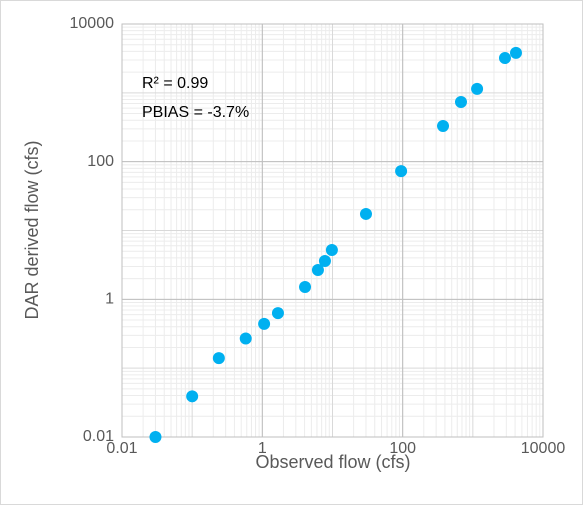  Describe the element at coordinates (109, 299) in the screenshot. I see `y-tick-label: 1` at that location.